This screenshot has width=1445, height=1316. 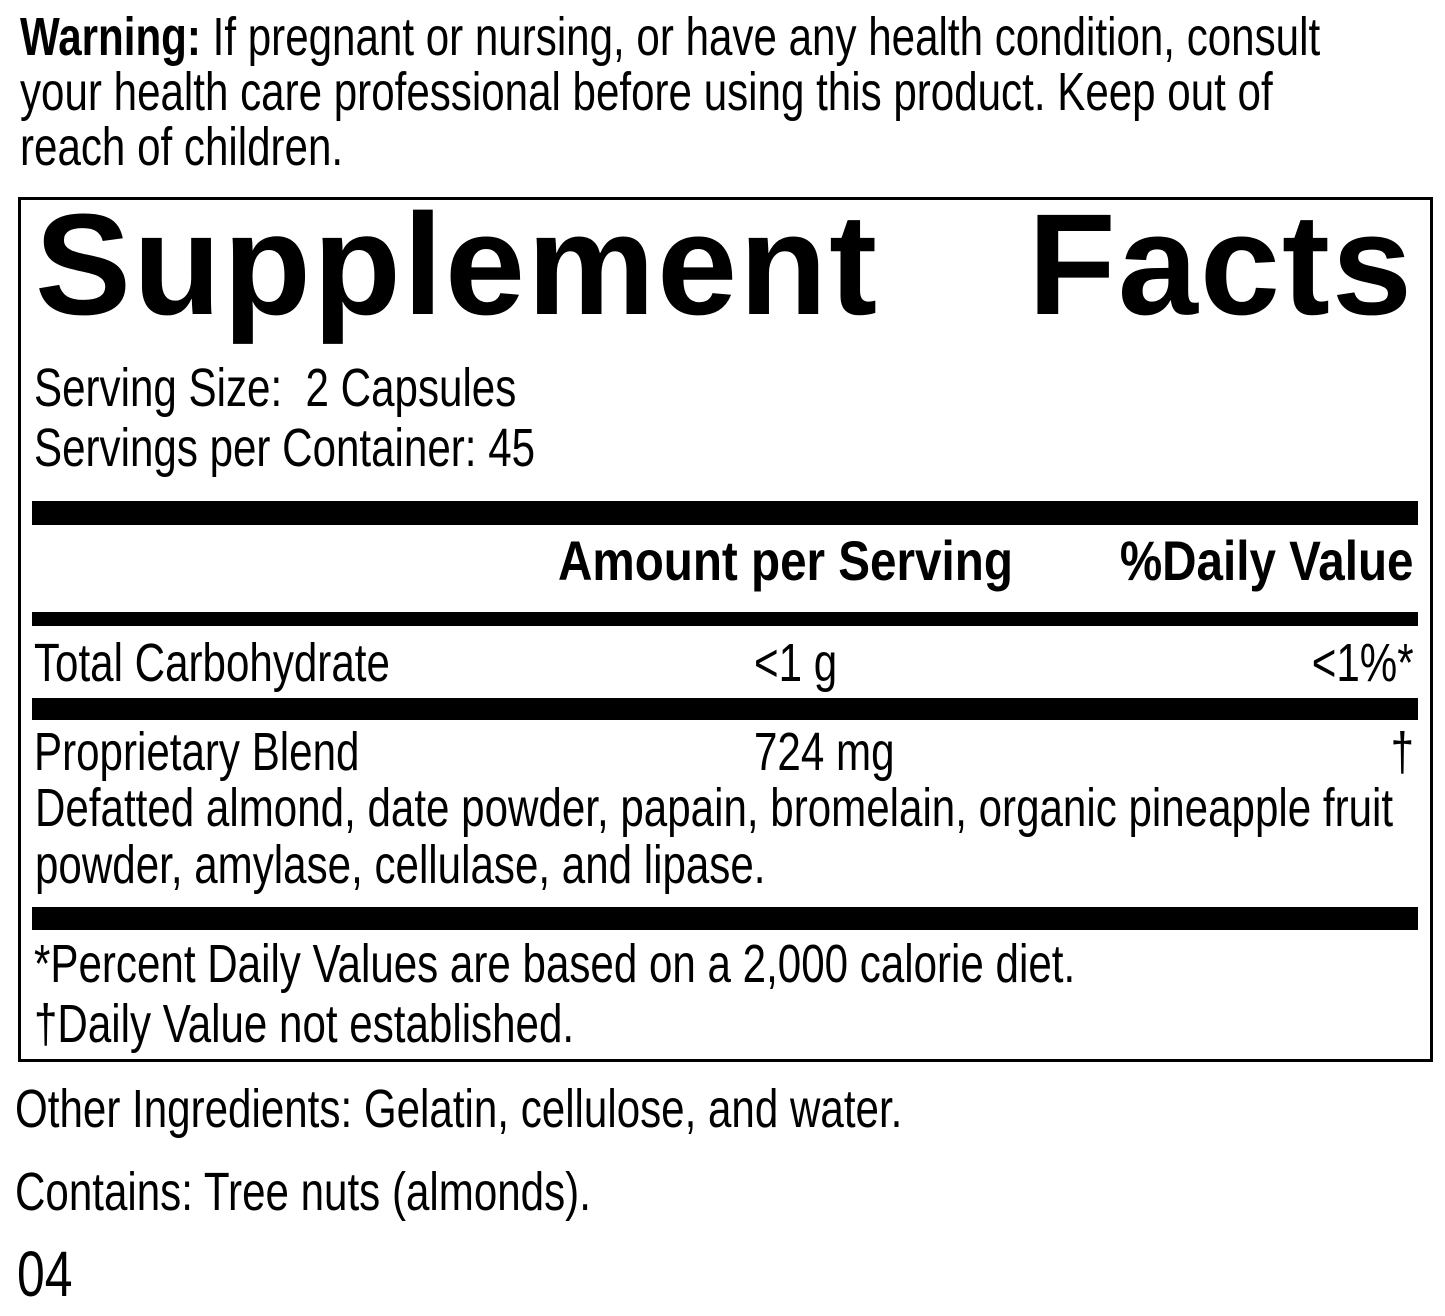 I want to click on panel-title-word-2: Facts, so click(x=1220, y=264).